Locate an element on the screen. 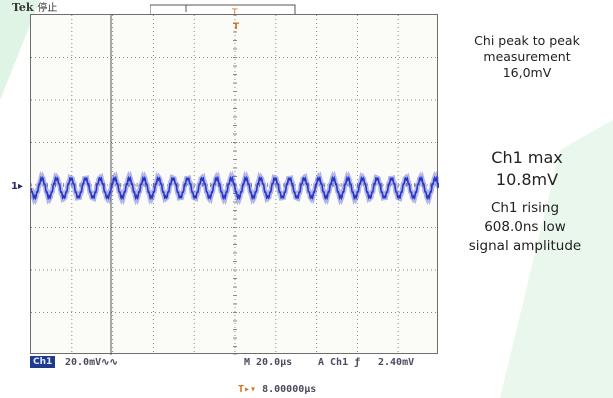  trigger-position-bracket is located at coordinates (223, 9).